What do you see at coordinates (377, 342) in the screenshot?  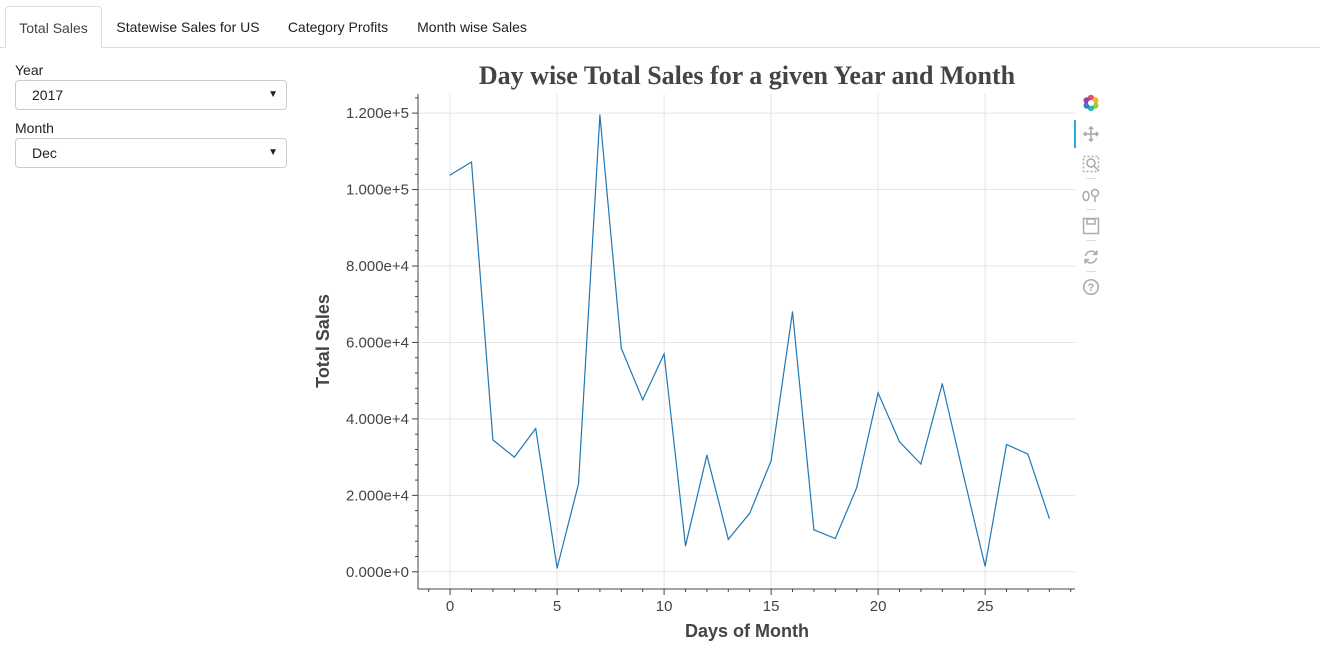 I see `y-tick-label: 6.000e+4` at bounding box center [377, 342].